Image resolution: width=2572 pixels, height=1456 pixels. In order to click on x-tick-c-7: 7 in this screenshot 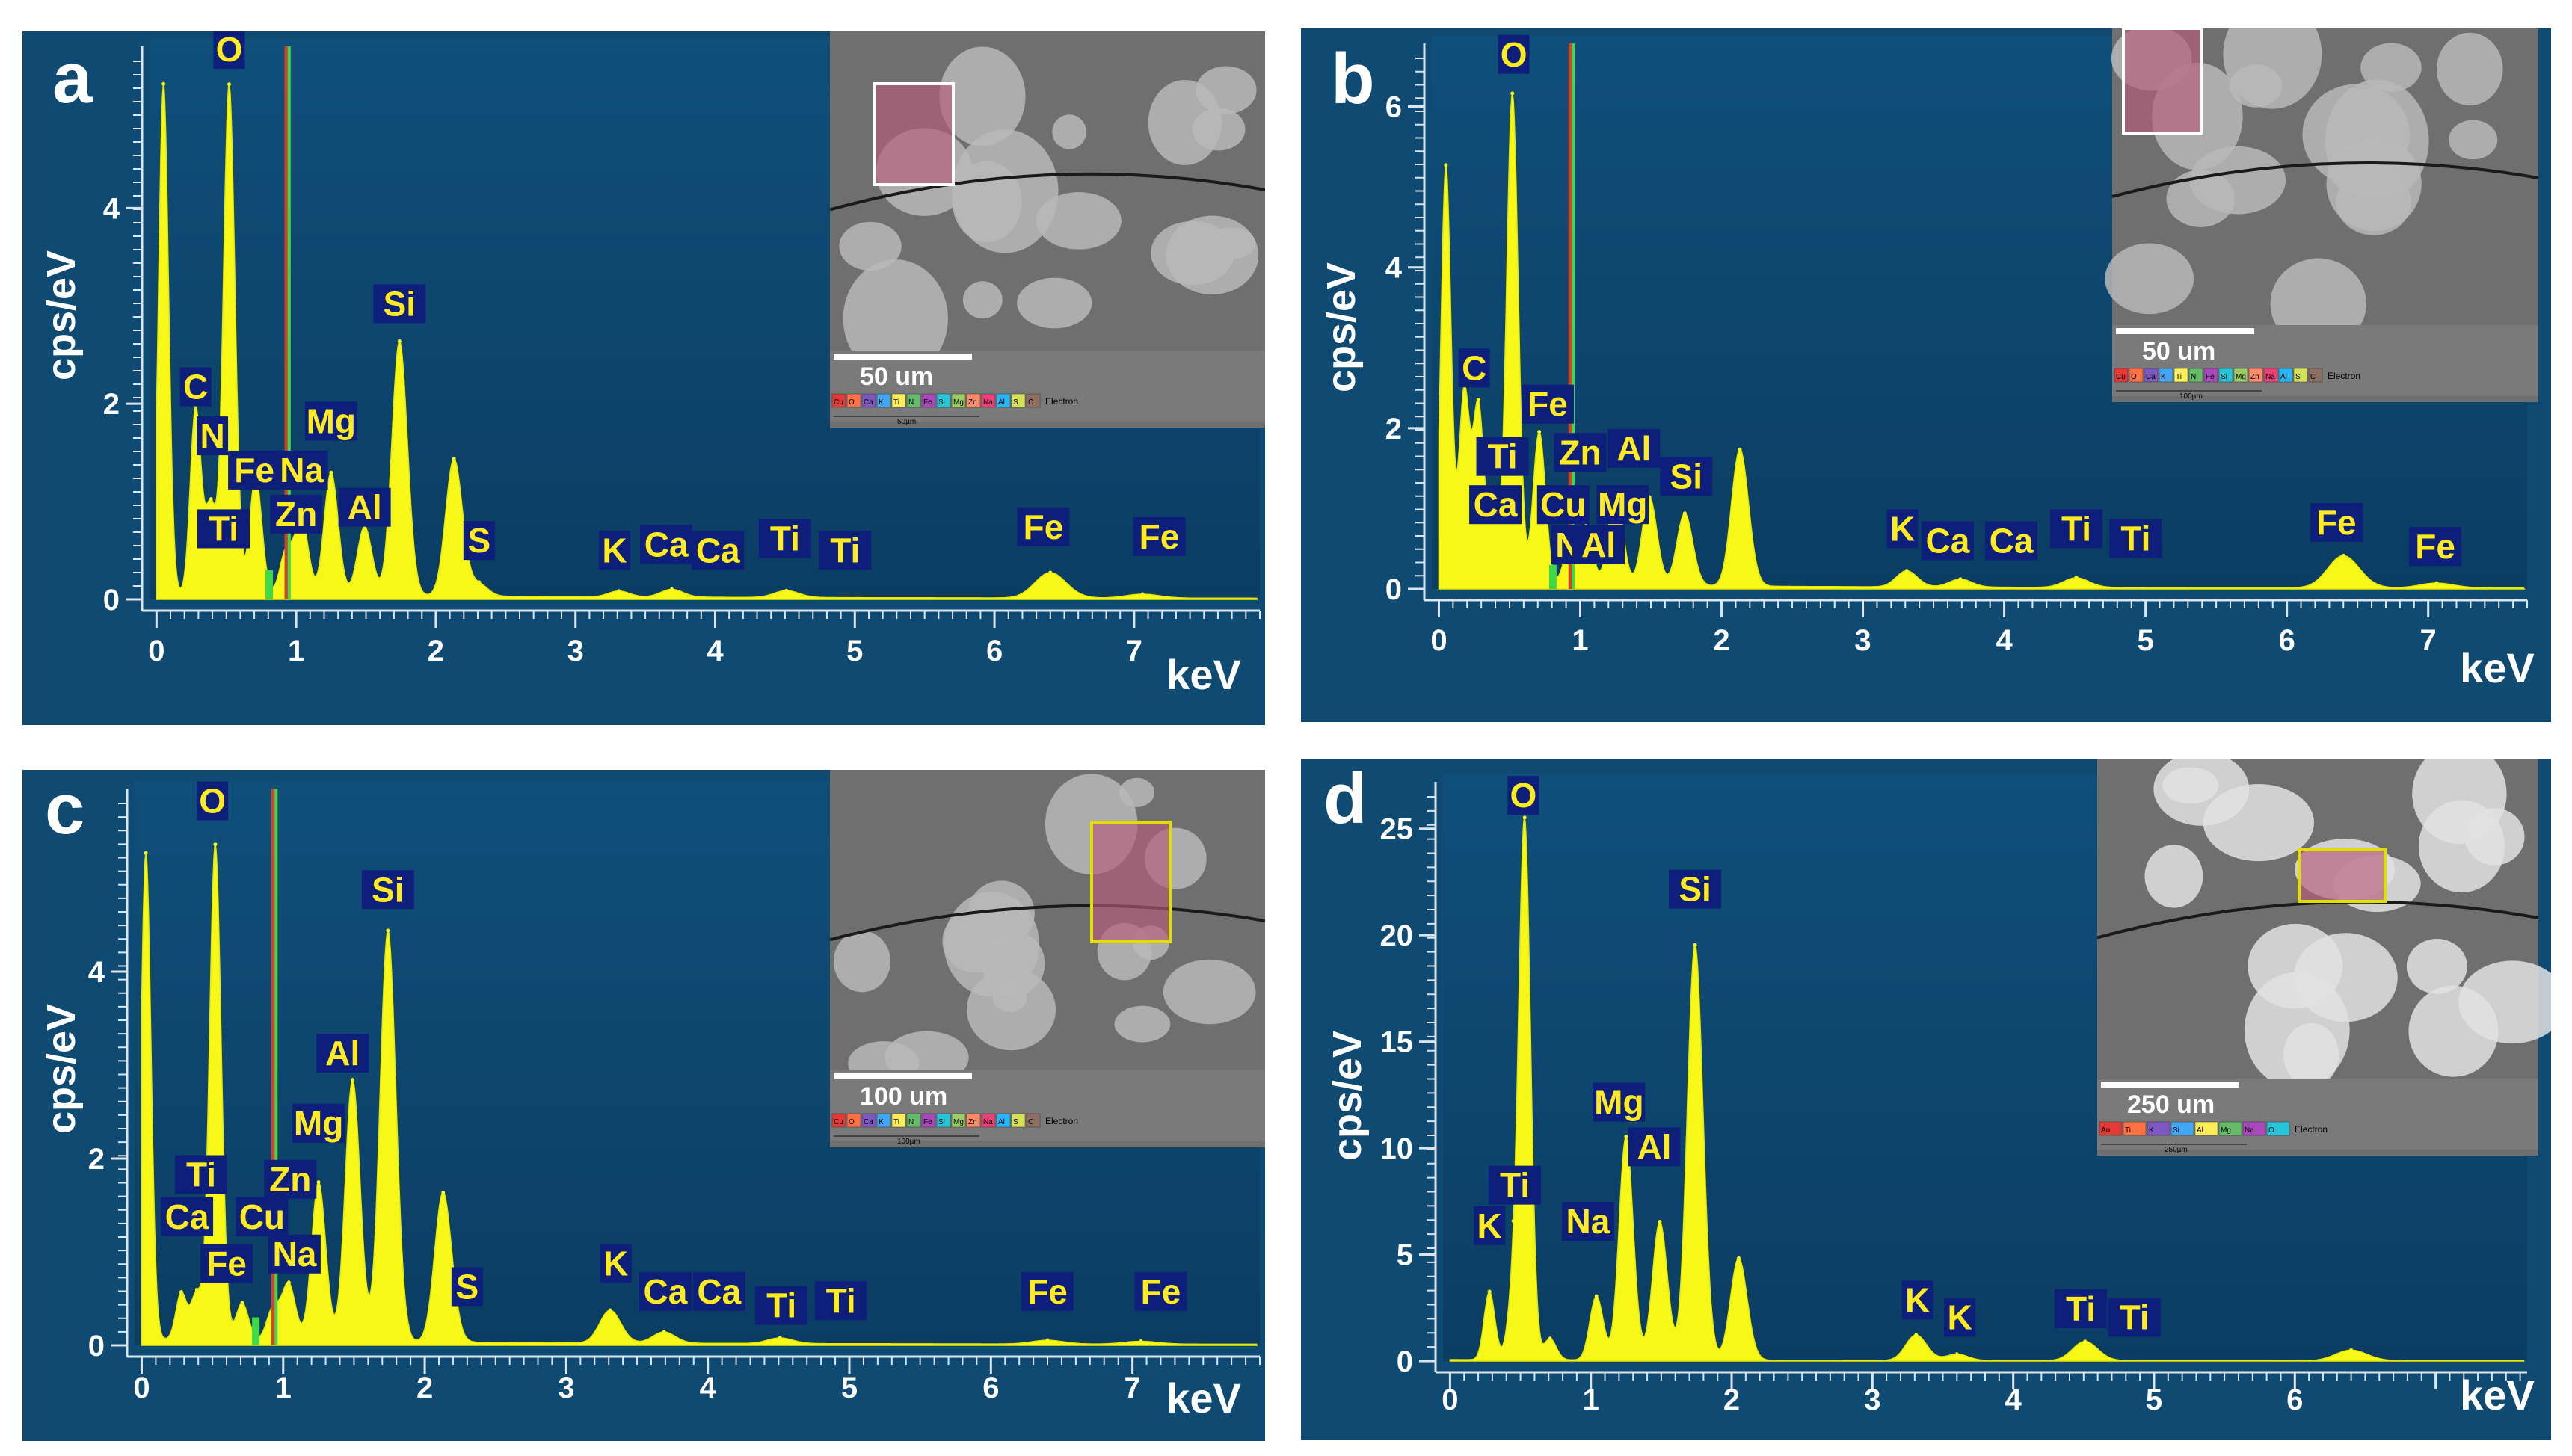, I will do `click(1132, 1388)`.